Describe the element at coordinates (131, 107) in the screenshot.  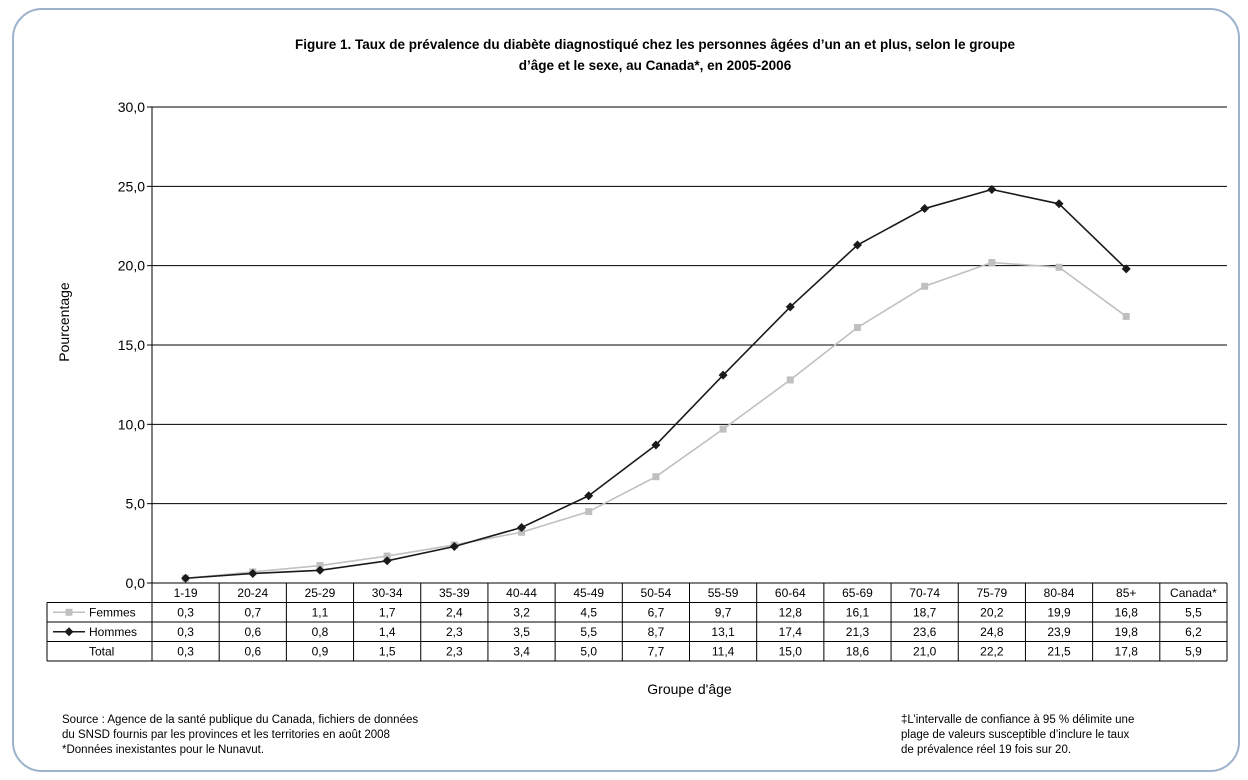
I see `y-tick-label: 30,0` at that location.